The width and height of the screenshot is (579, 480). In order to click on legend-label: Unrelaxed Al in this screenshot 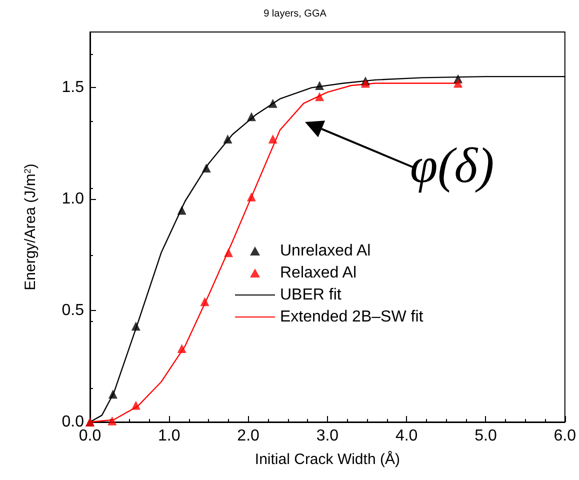, I will do `click(325, 251)`.